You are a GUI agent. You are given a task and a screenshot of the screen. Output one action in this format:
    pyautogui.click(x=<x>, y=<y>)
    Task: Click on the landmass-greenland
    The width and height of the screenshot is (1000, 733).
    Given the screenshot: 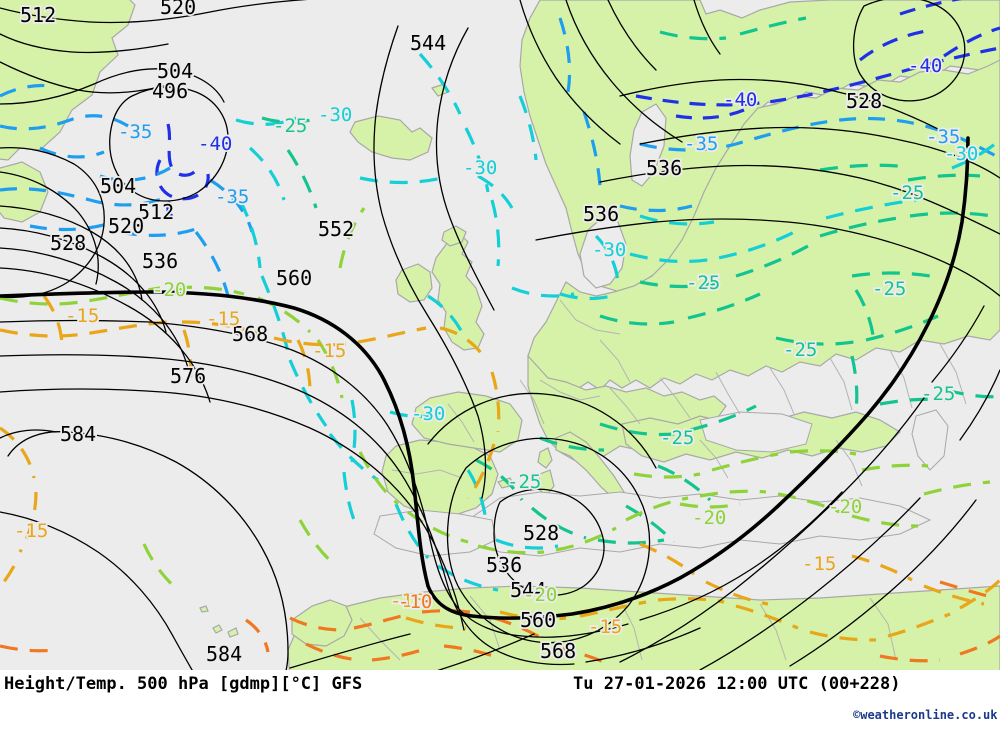 What is the action you would take?
    pyautogui.click(x=68, y=80)
    